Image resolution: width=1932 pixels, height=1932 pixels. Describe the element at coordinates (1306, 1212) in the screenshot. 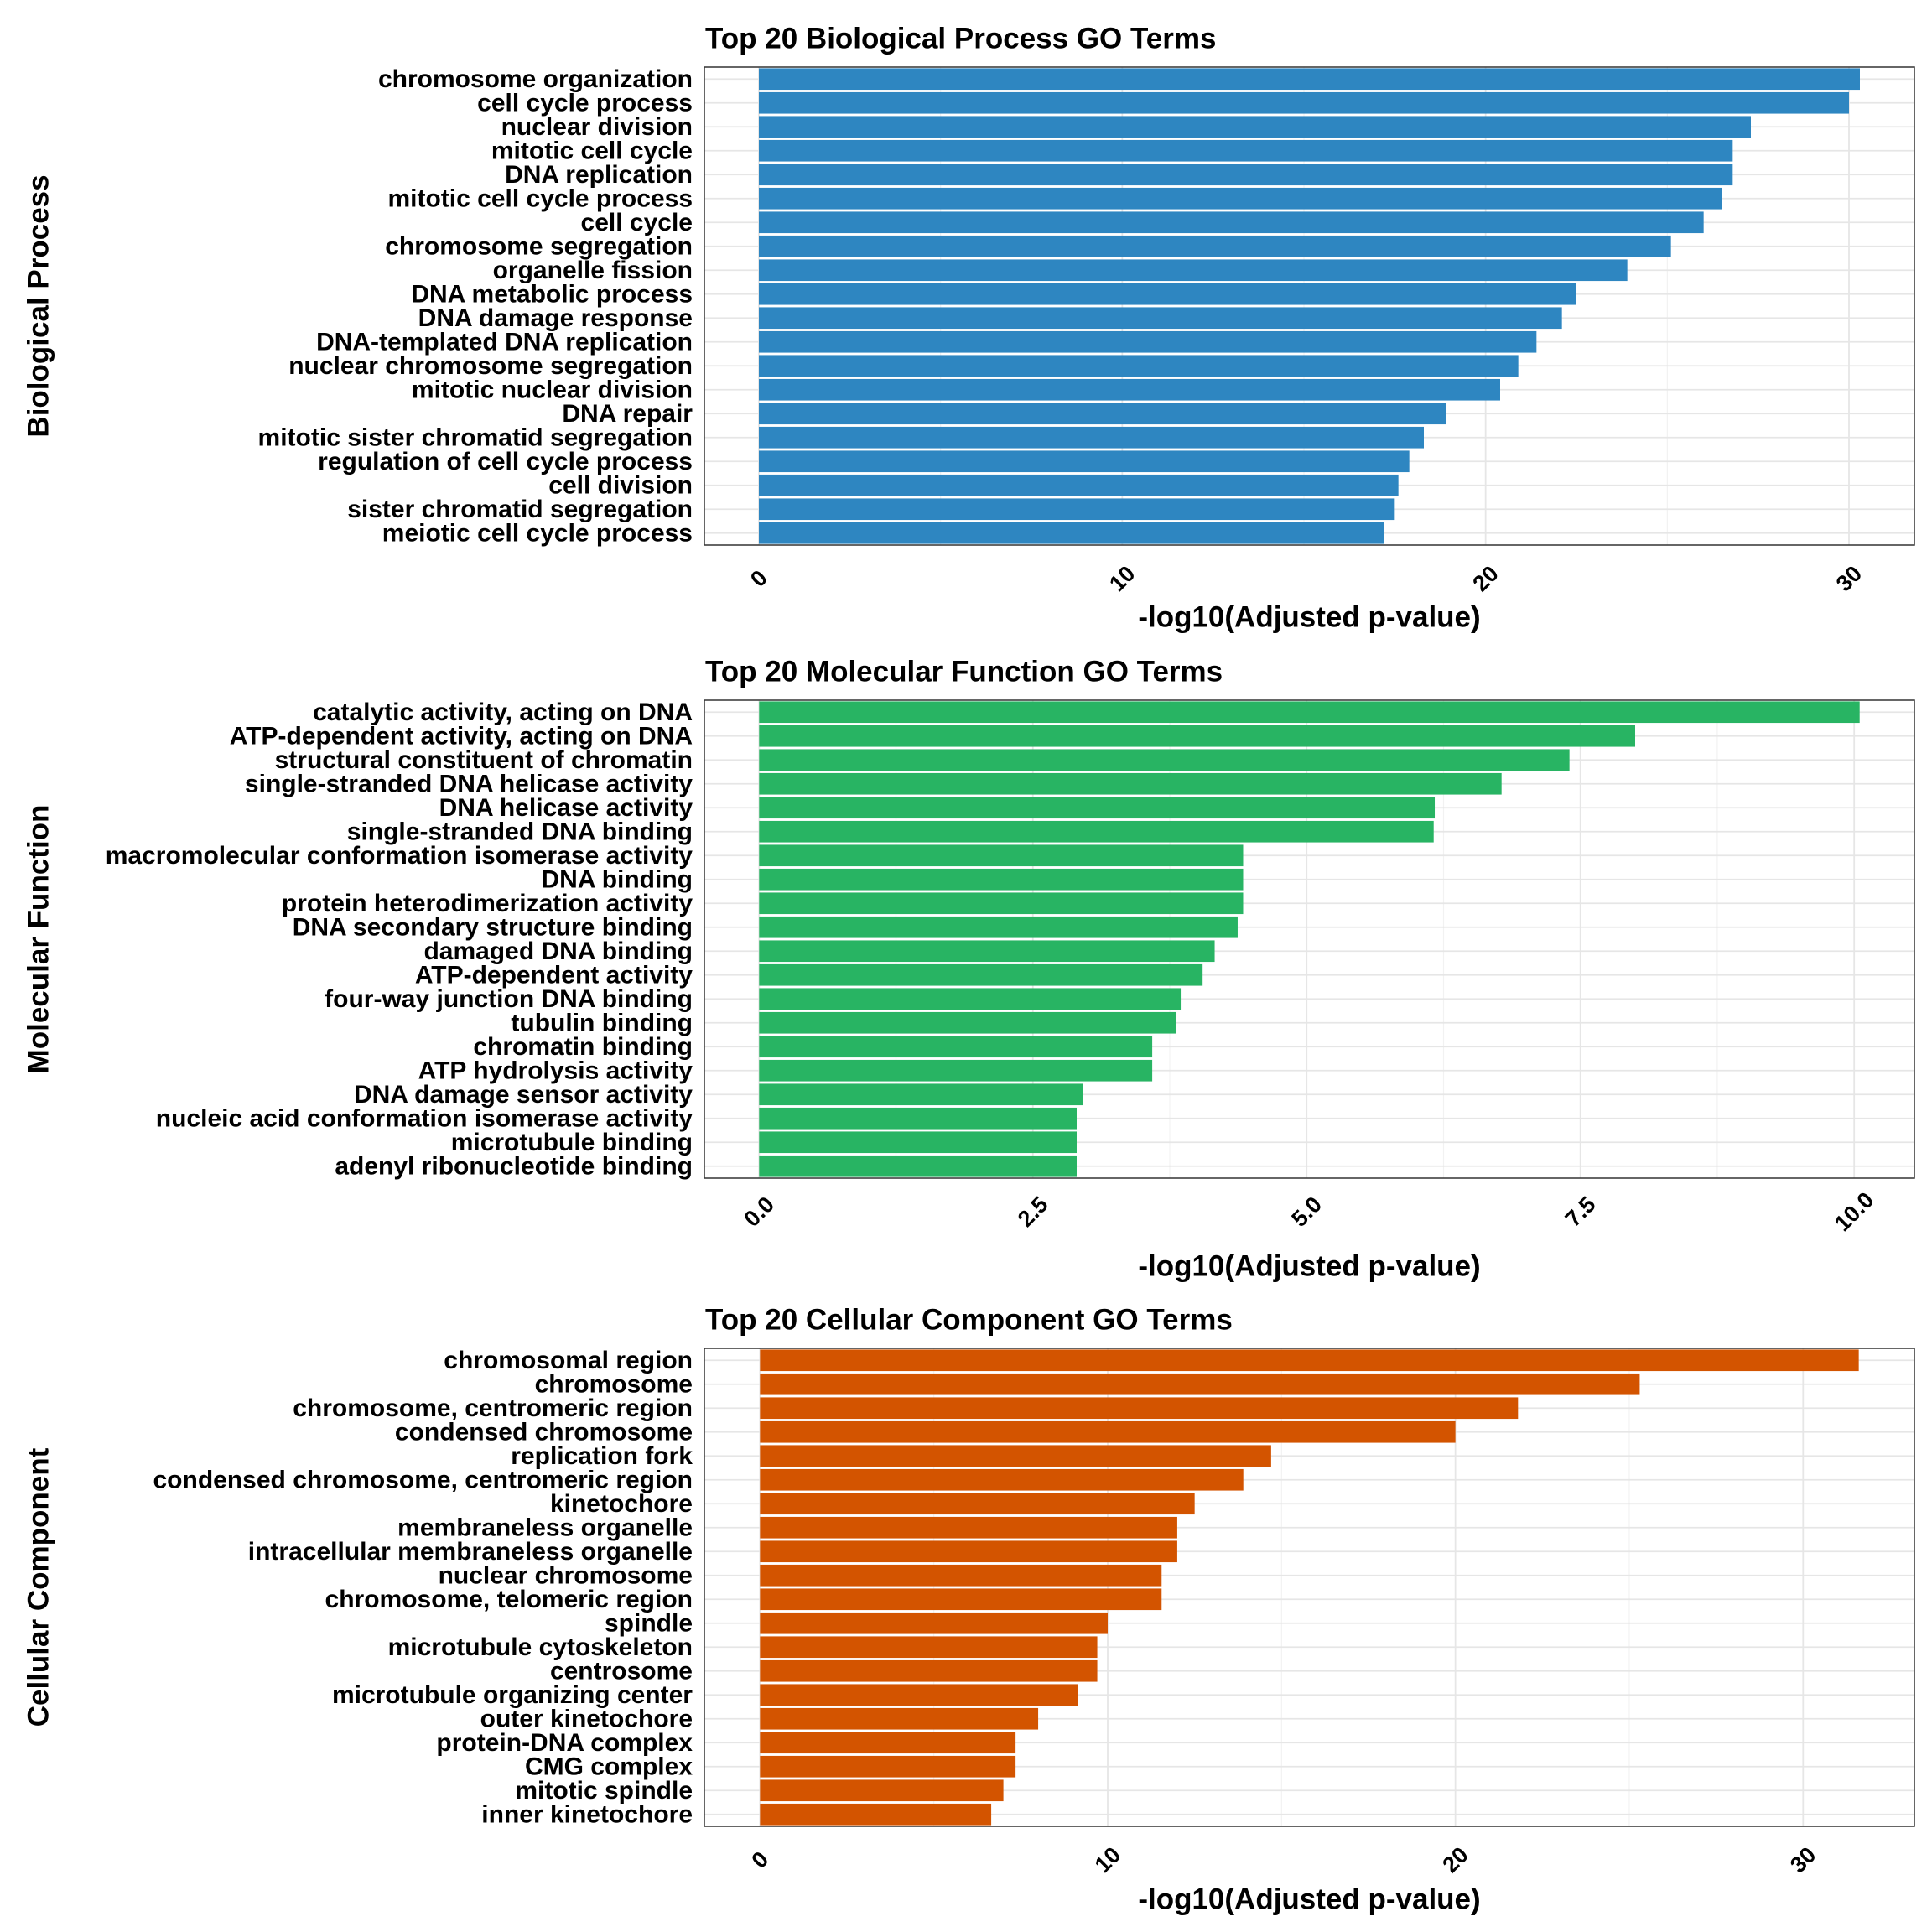

I see `x-tick-label: 5.0` at that location.